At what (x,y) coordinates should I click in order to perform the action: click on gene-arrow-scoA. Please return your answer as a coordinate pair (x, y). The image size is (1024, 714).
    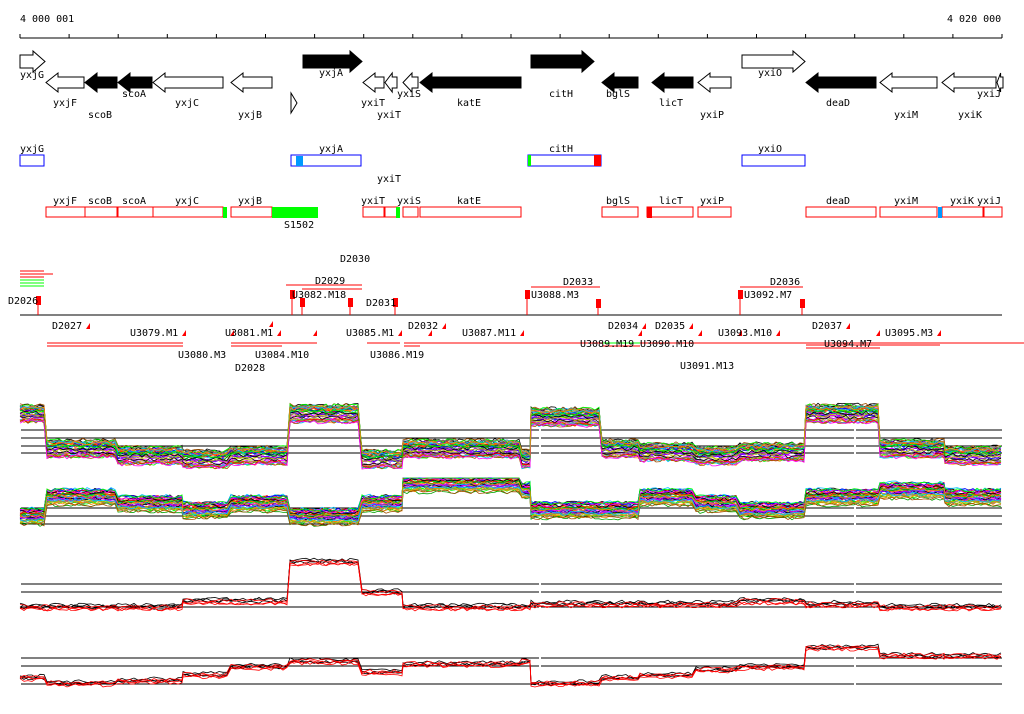
    Looking at the image, I should click on (135, 82).